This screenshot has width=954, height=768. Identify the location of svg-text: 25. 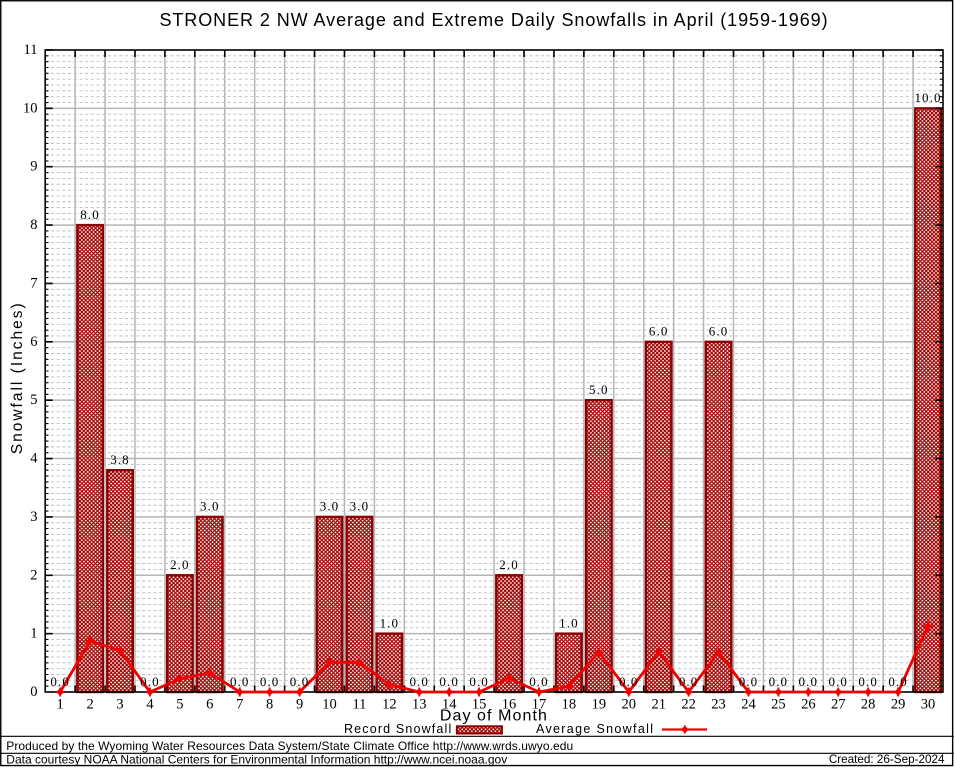
(778, 704).